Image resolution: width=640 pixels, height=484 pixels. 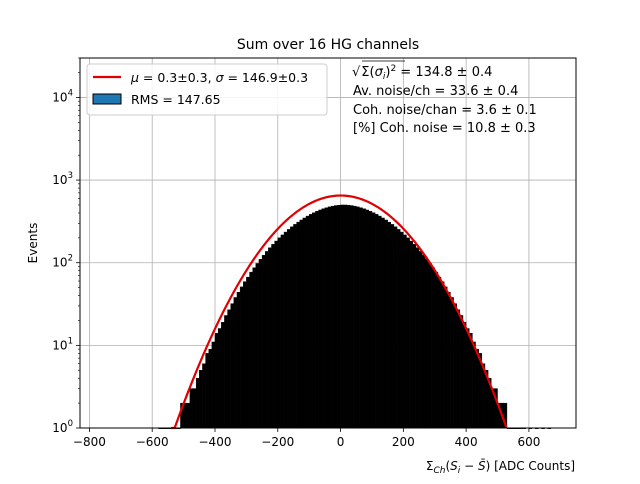 I want to click on chart-title: Sum over 16 HG channels, so click(x=328, y=45).